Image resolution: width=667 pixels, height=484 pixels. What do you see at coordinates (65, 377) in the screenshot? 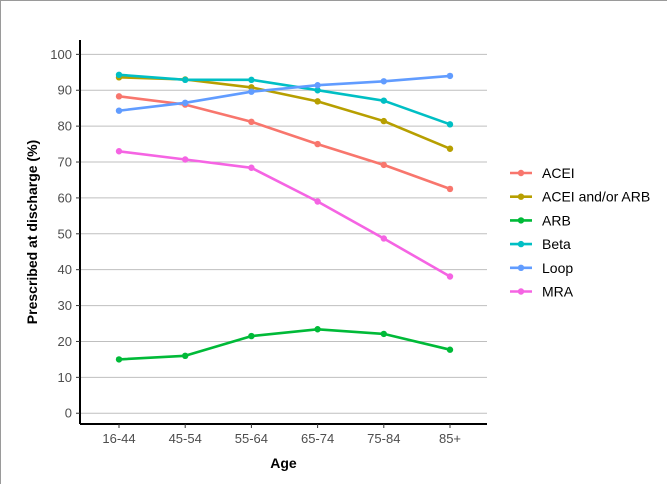
I see `y-tick-label: 10` at bounding box center [65, 377].